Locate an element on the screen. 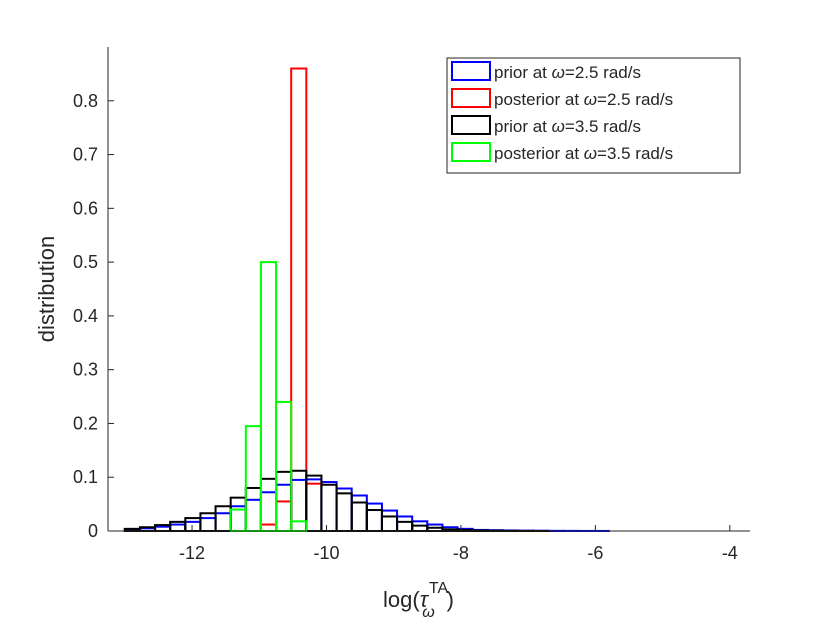  y-tick-label: 0.4 is located at coordinates (85, 316).